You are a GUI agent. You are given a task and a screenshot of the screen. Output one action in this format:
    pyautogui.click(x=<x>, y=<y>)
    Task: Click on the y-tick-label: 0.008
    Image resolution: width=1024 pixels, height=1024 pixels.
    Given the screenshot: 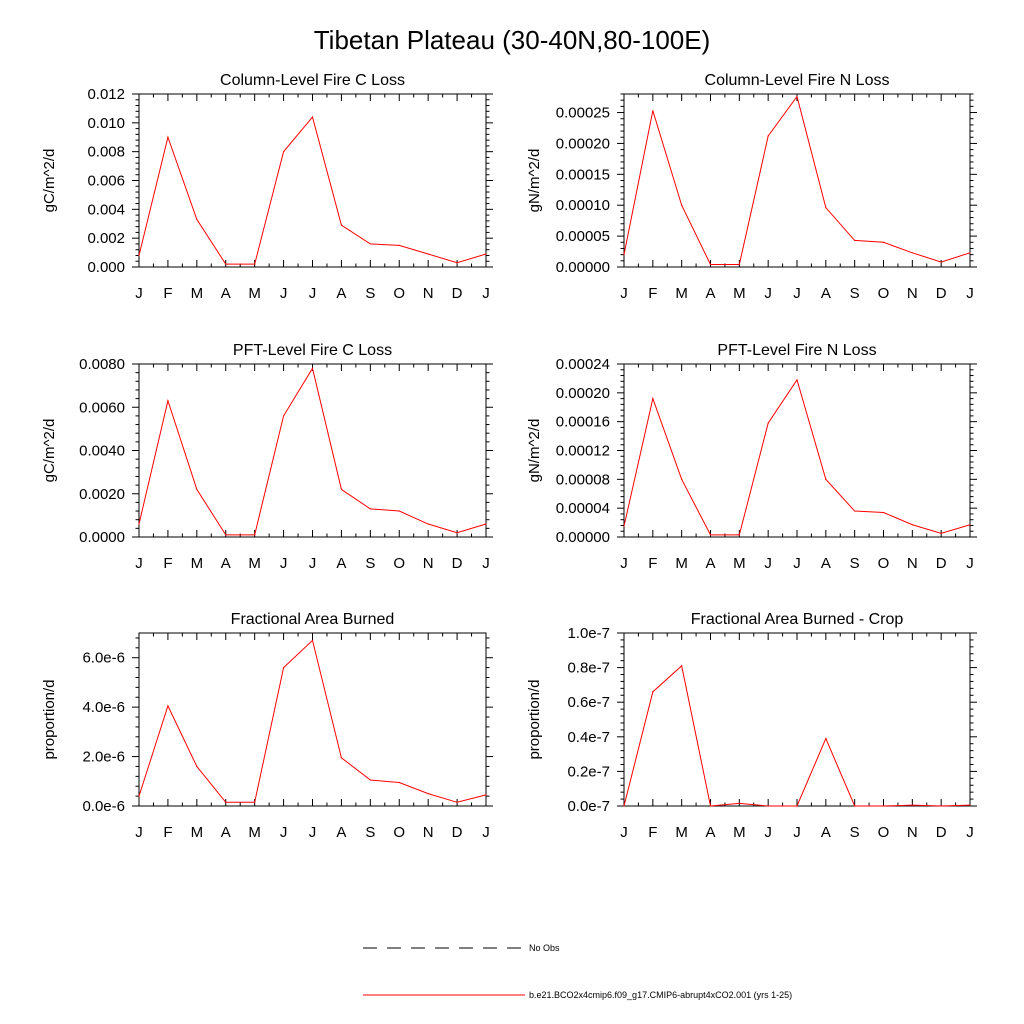 What is the action you would take?
    pyautogui.click(x=106, y=152)
    